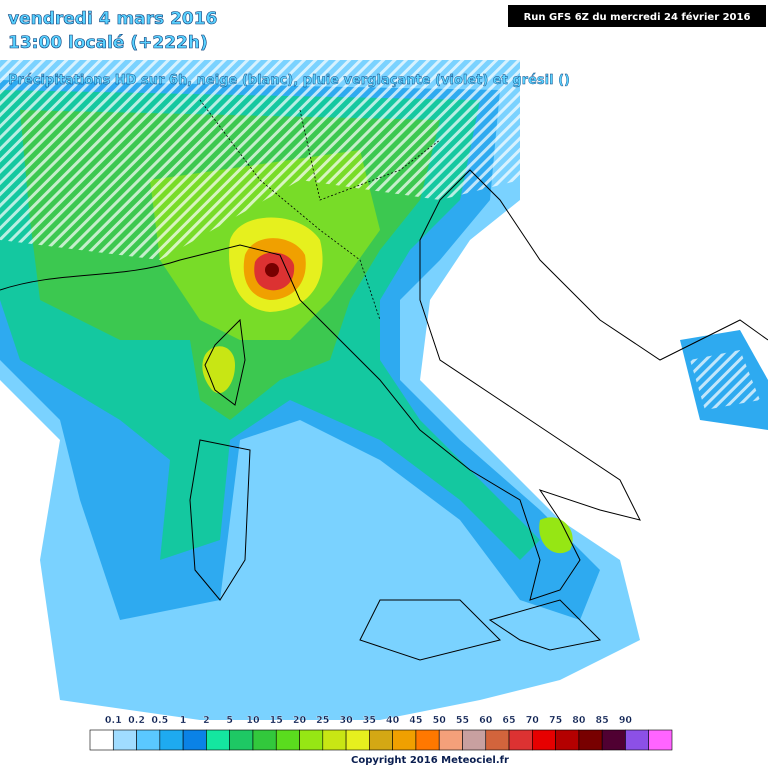 The width and height of the screenshot is (768, 768). What do you see at coordinates (136, 720) in the screenshot?
I see `legend-label: 0.2` at bounding box center [136, 720].